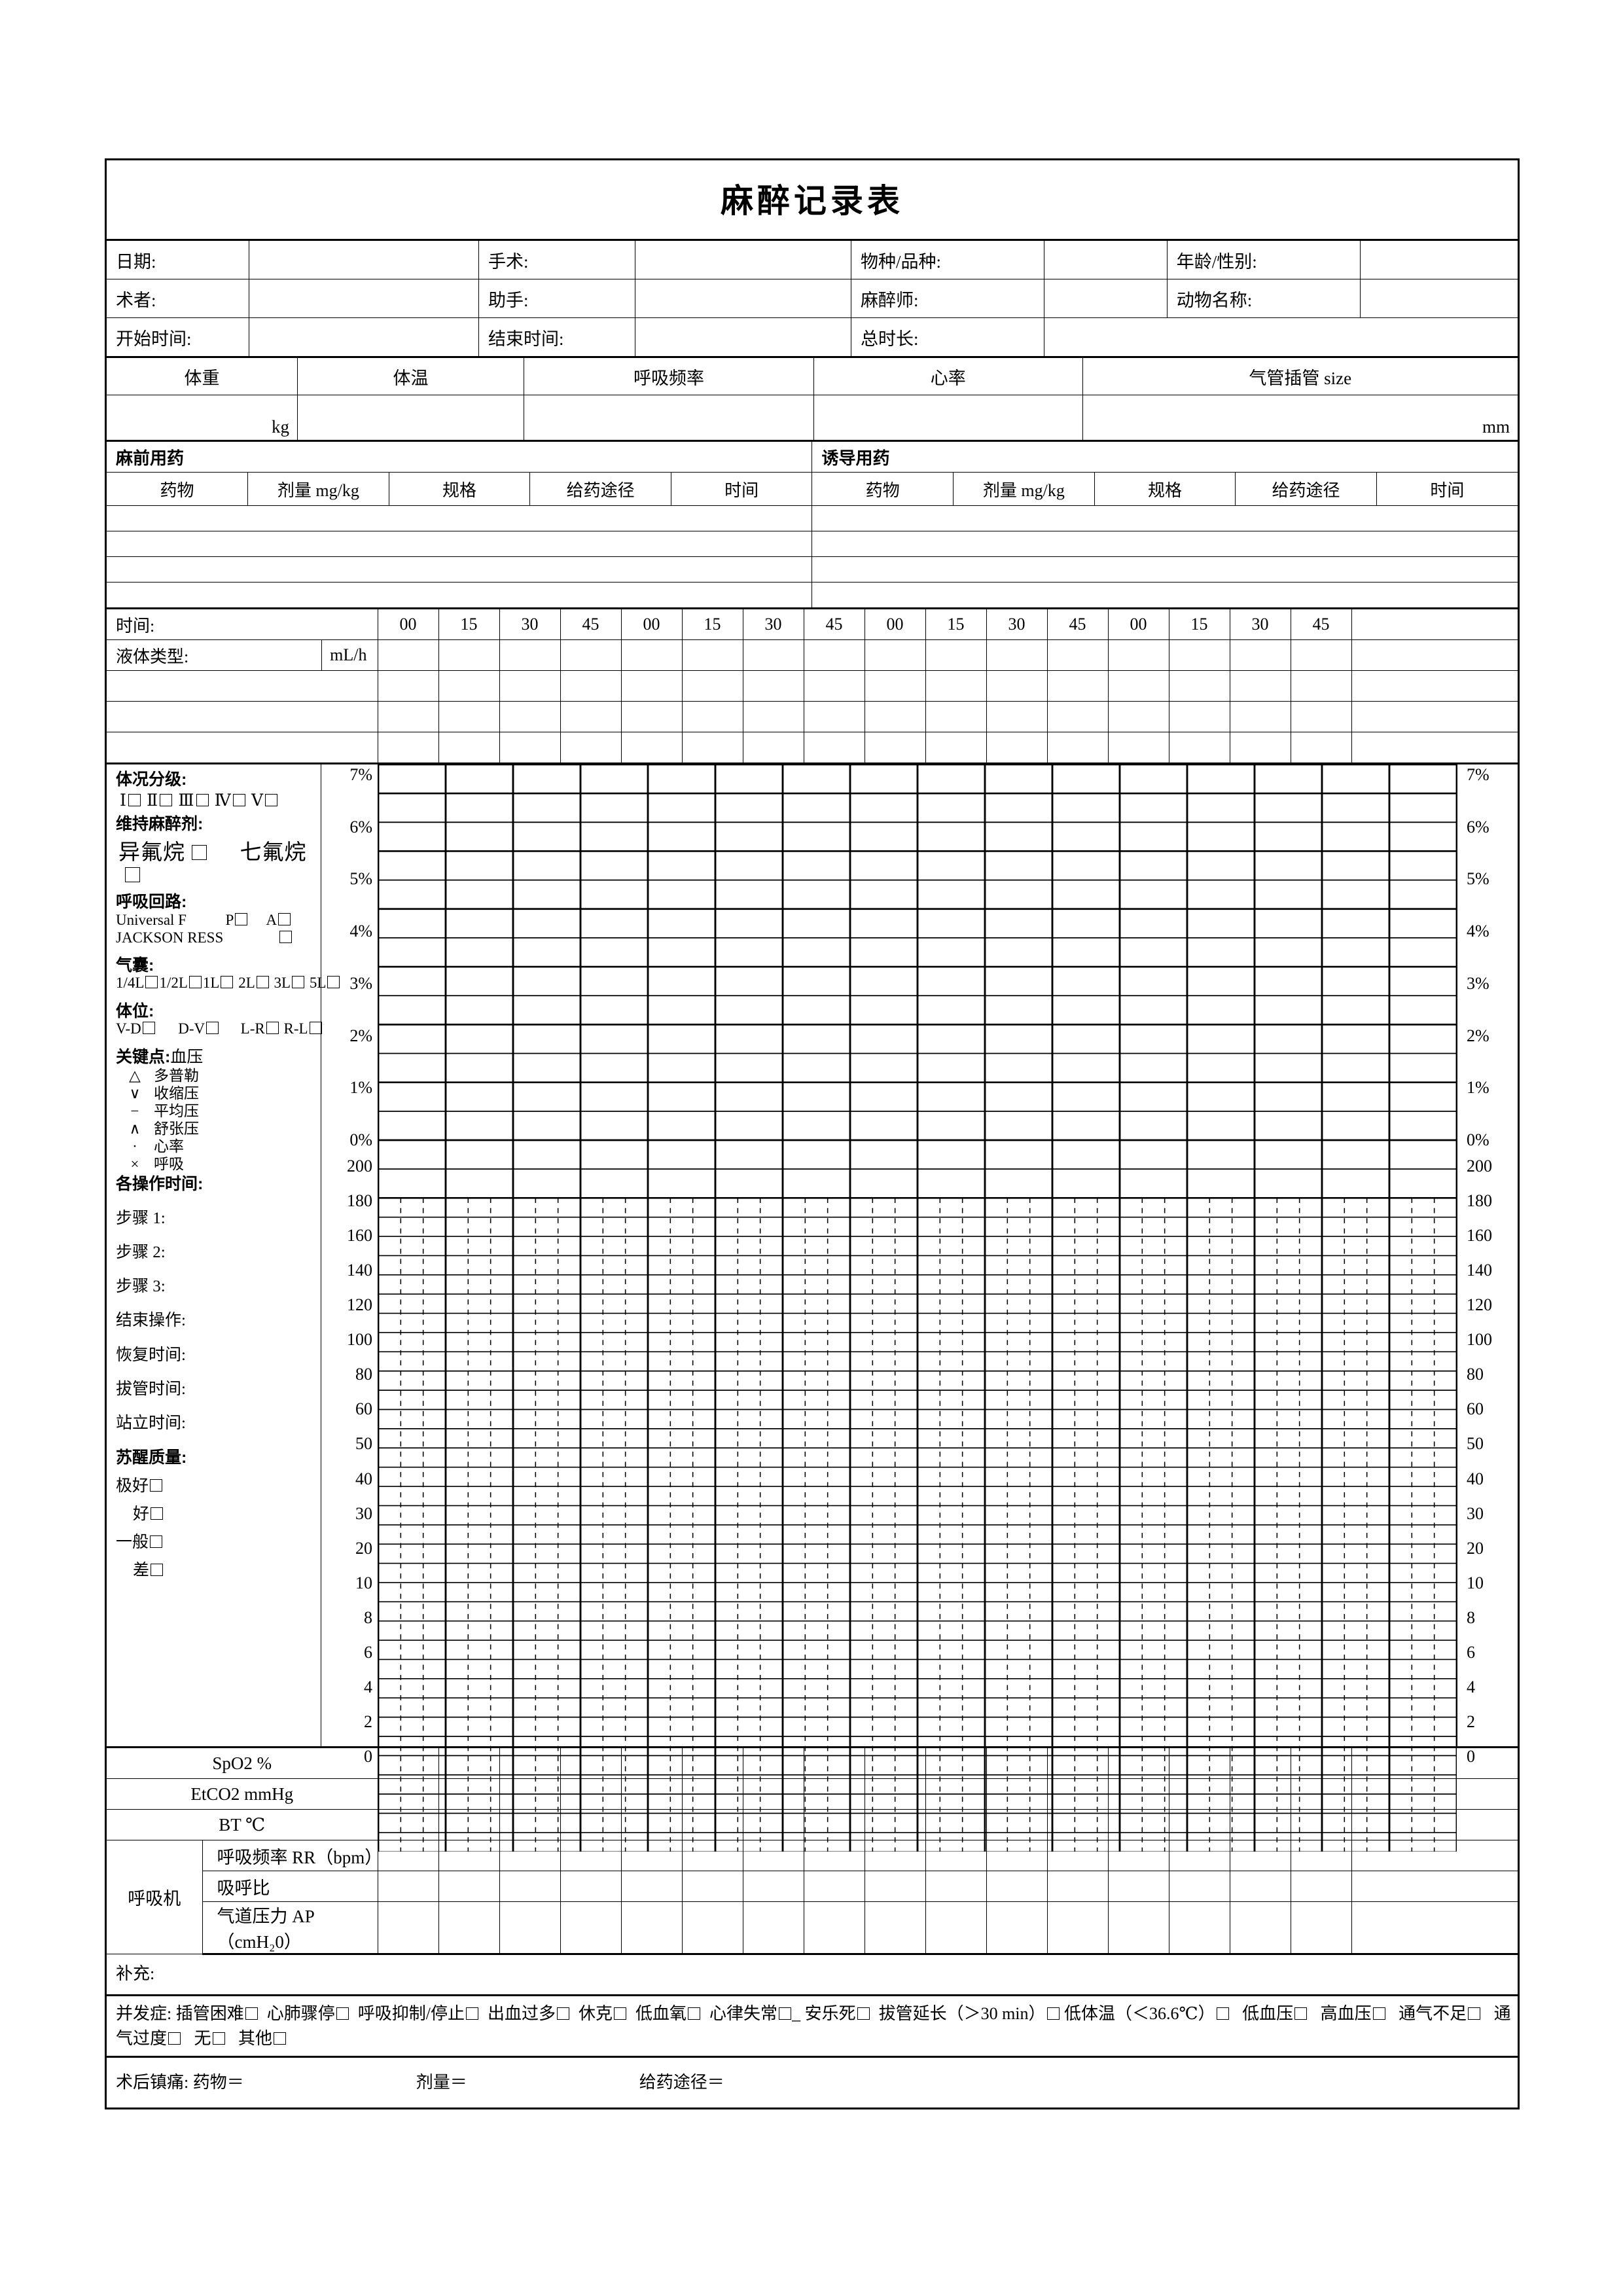  Describe the element at coordinates (1439, 260) in the screenshot. I see `field-value-age-sex` at that location.